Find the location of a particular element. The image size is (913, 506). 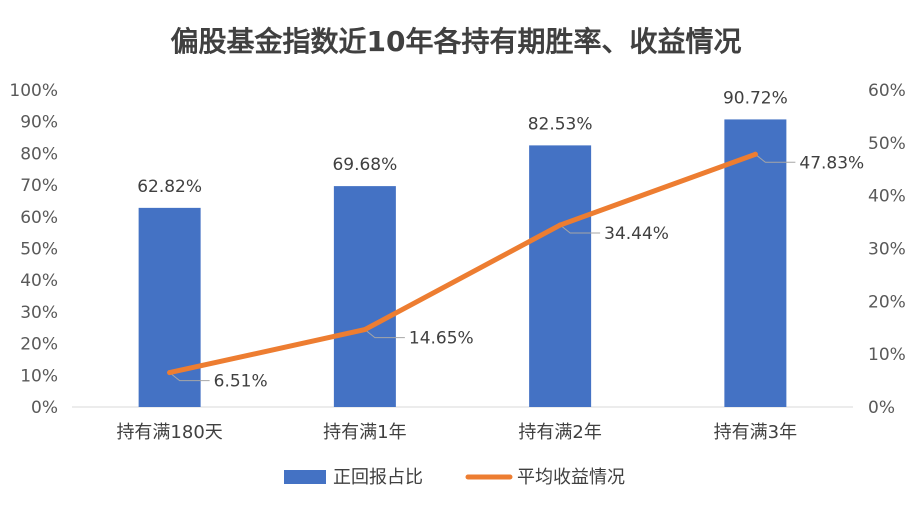

y-left-tick-label: 30% is located at coordinates (39, 313).